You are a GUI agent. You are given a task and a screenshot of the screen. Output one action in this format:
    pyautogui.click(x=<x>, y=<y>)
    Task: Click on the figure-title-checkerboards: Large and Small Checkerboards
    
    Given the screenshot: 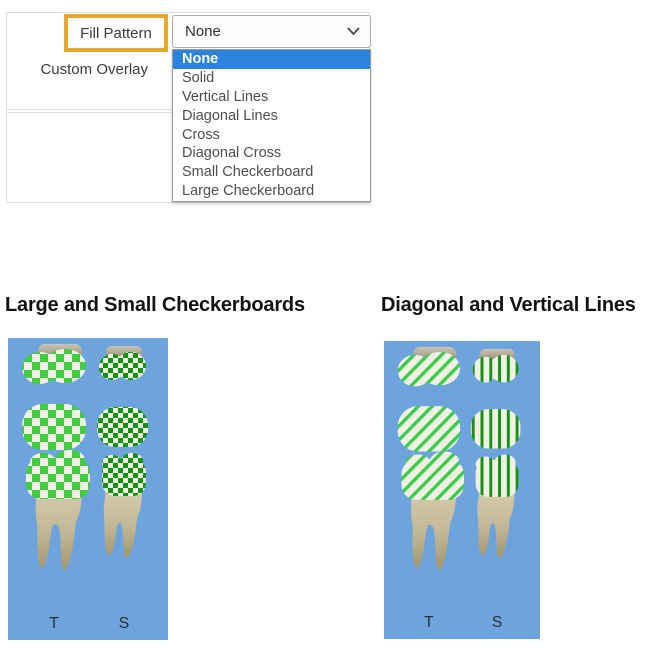 What is the action you would take?
    pyautogui.click(x=155, y=305)
    